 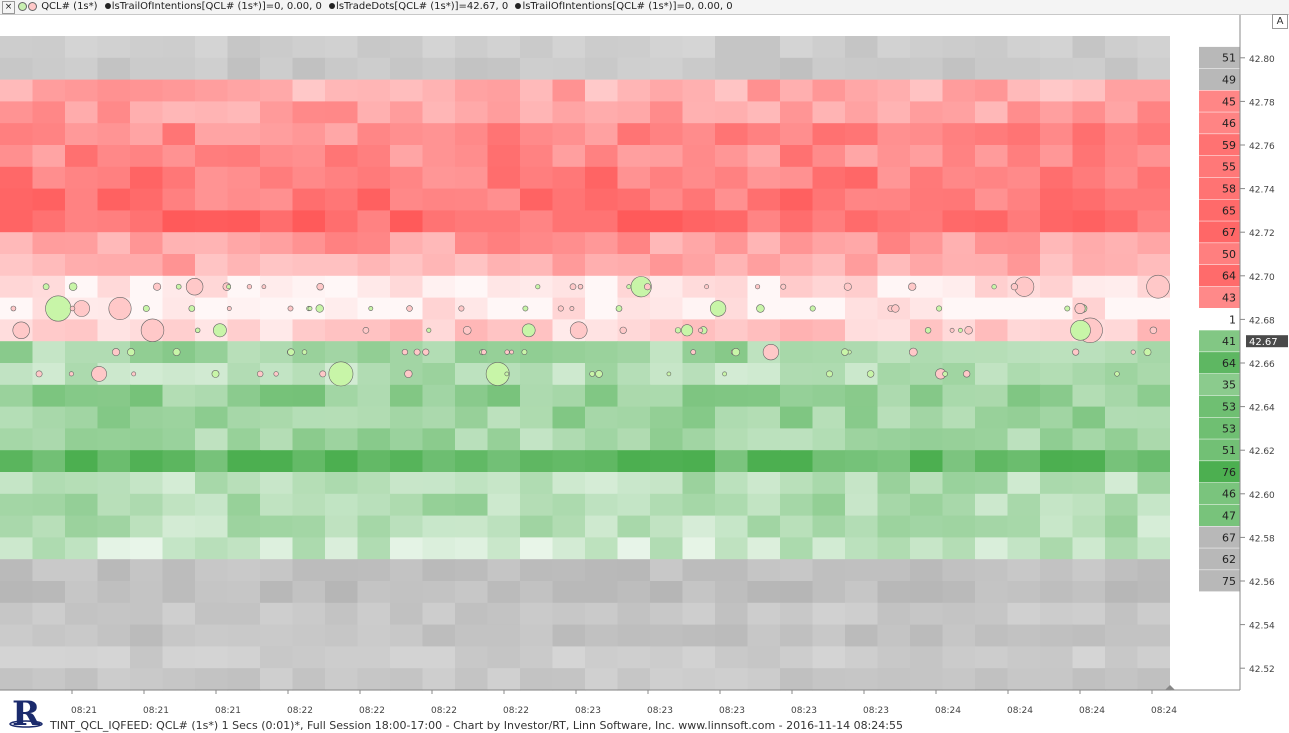 I want to click on y-tick-label: 42.54, so click(x=1262, y=627).